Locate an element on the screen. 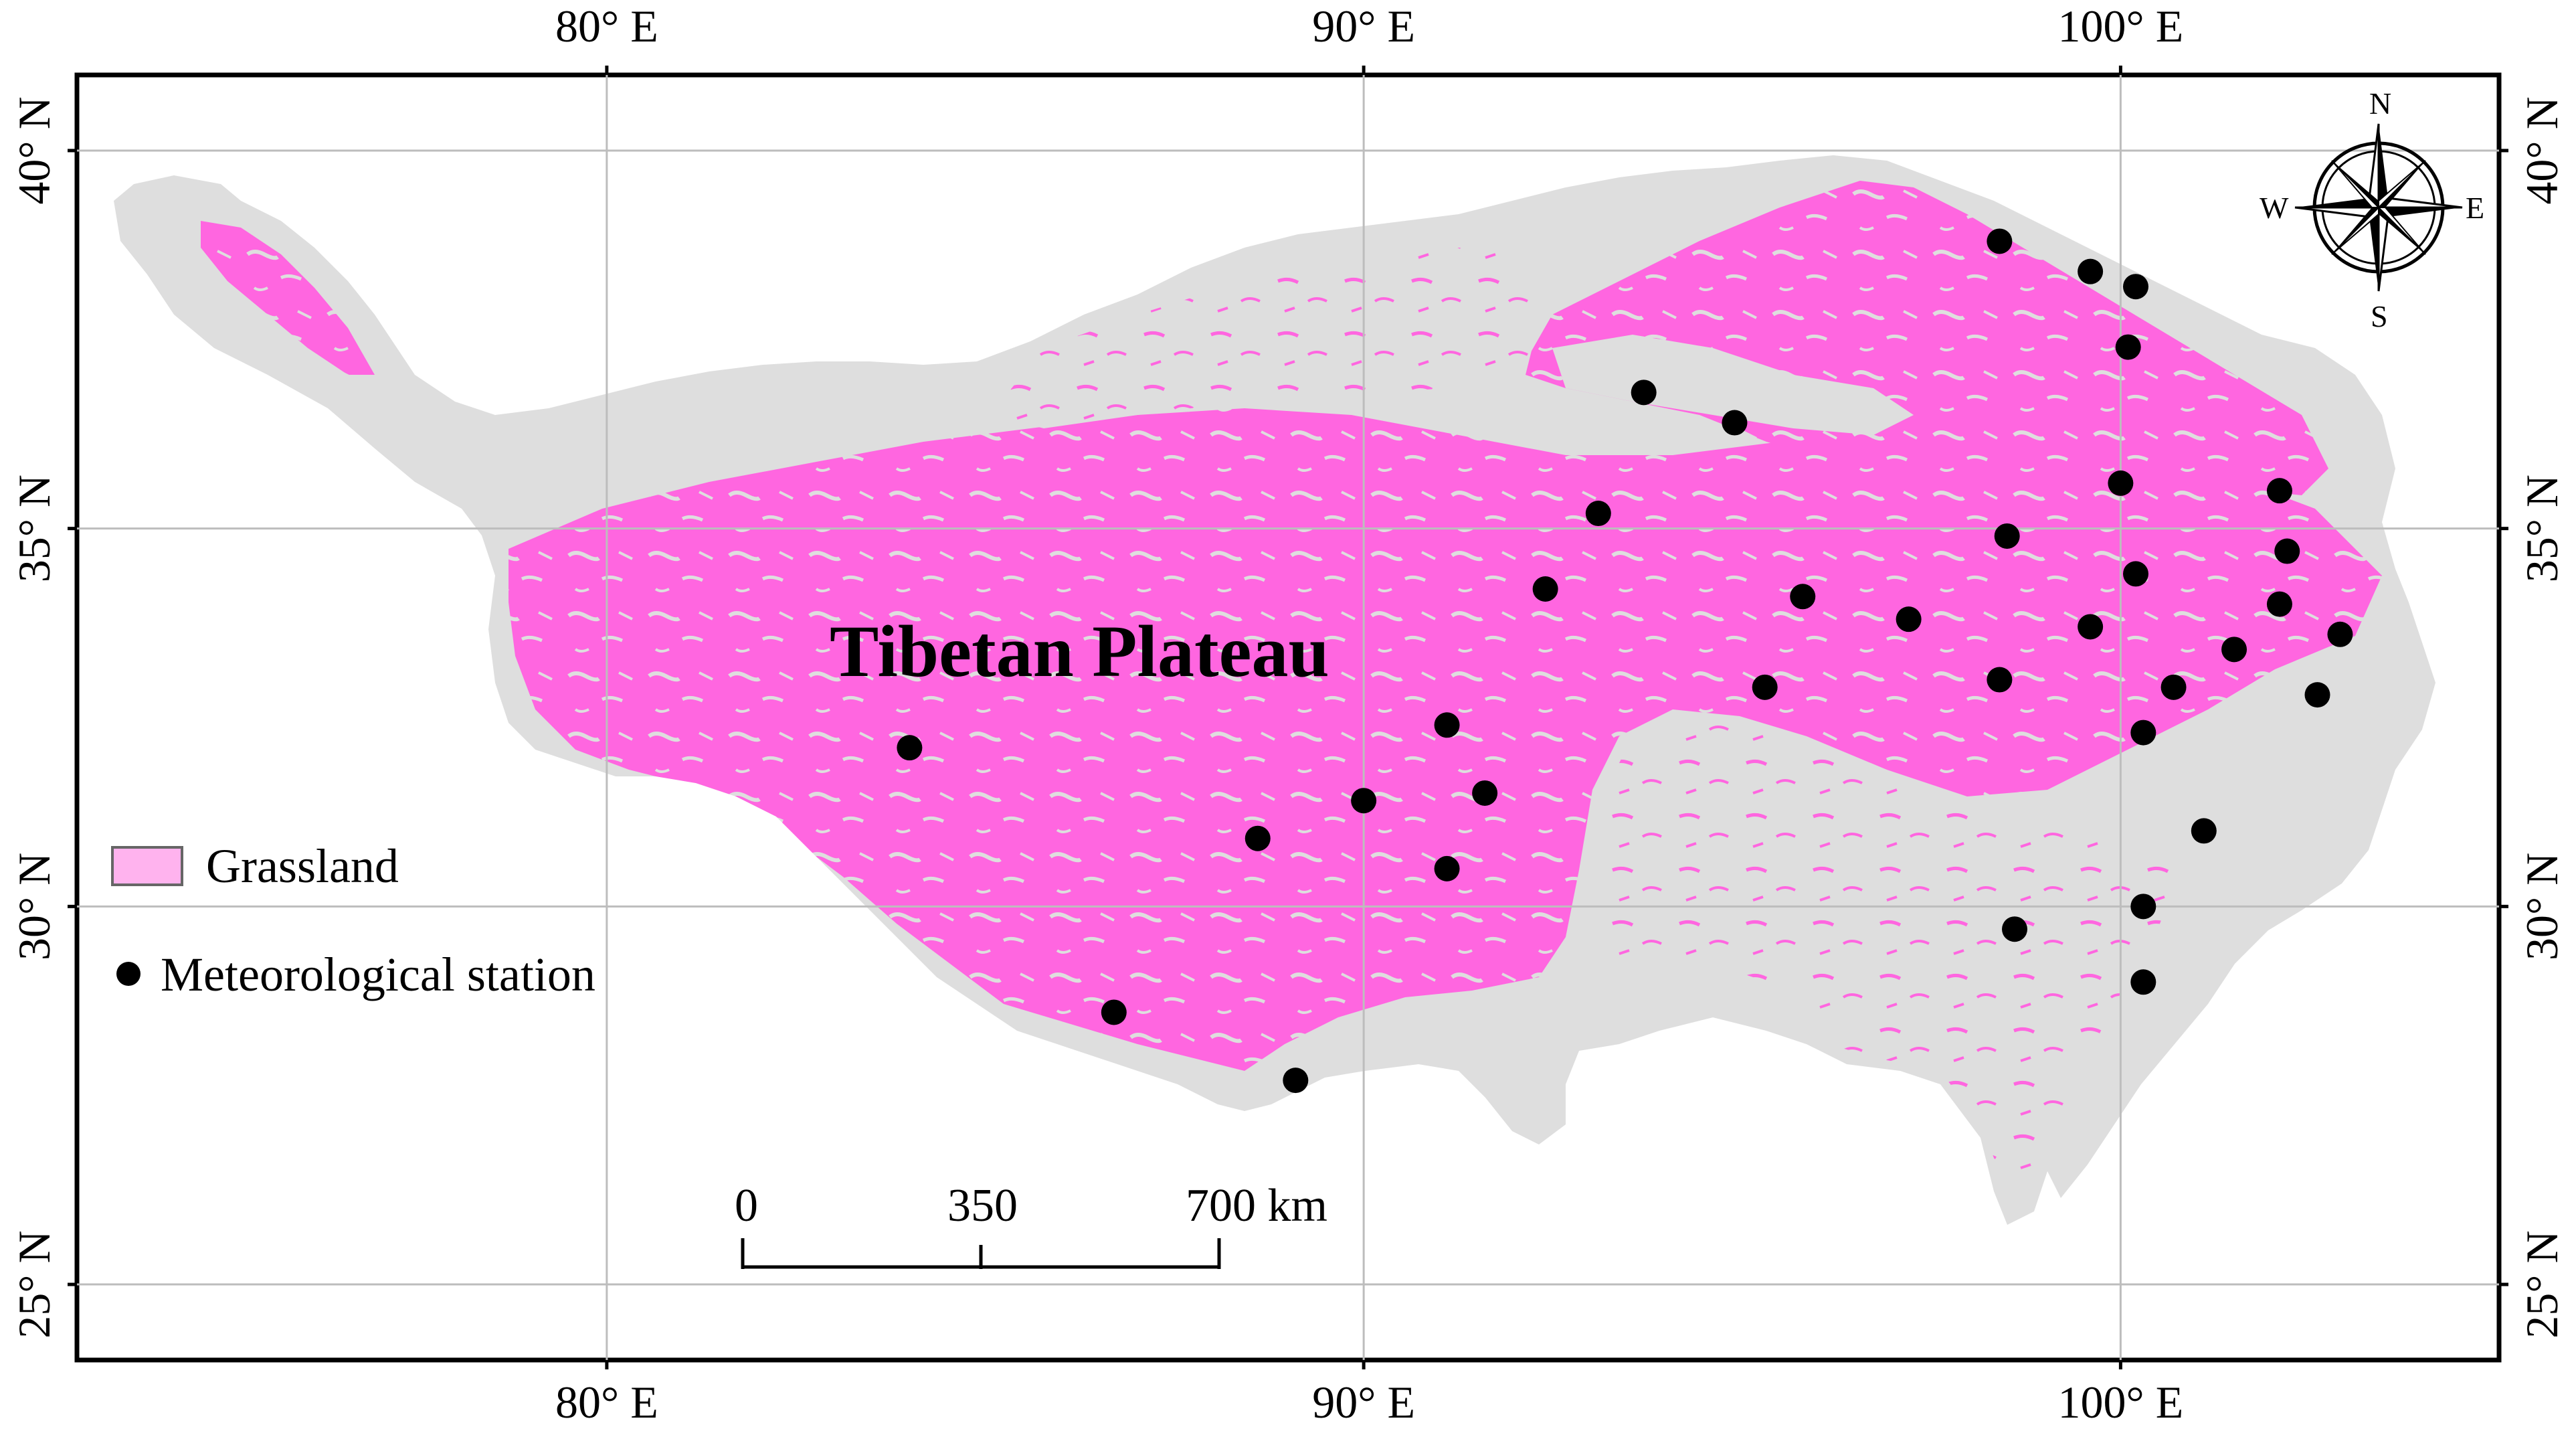 Image resolution: width=2576 pixels, height=1439 pixels. lat-tick-label-right: 25° N is located at coordinates (2541, 1284).